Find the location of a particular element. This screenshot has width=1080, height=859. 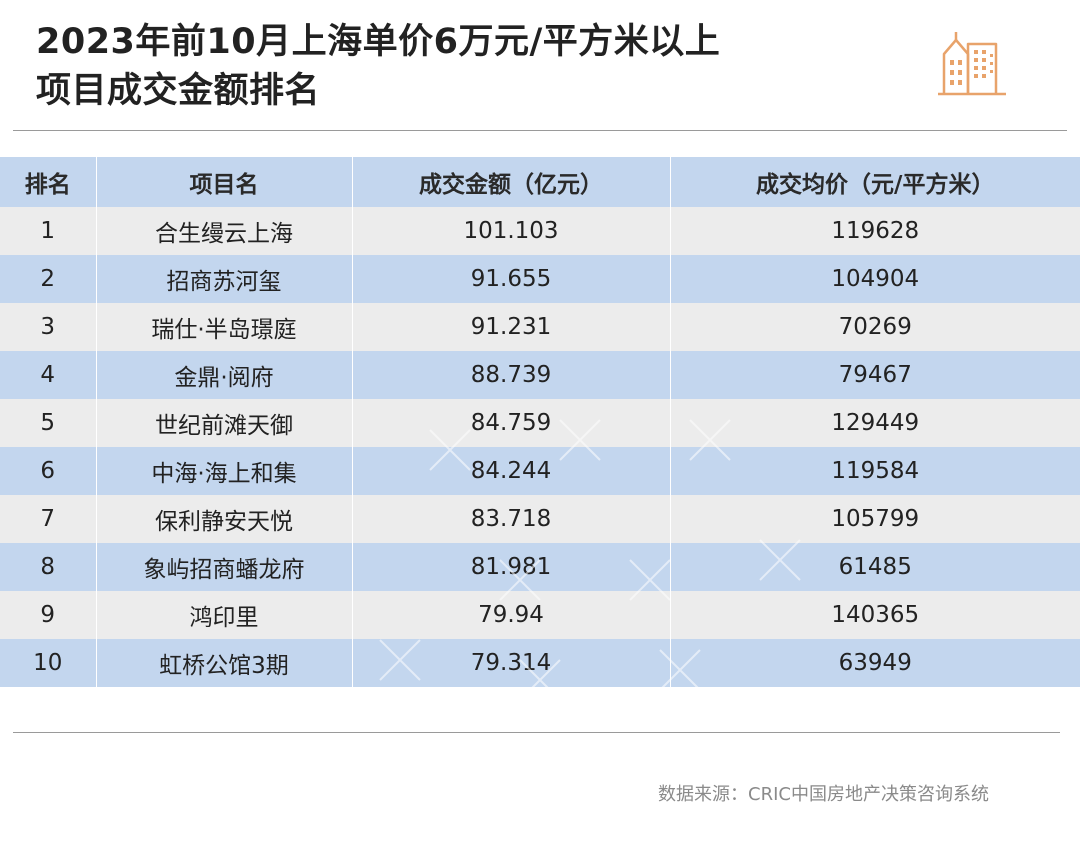

avg-price-cell: 129449 is located at coordinates (875, 423).